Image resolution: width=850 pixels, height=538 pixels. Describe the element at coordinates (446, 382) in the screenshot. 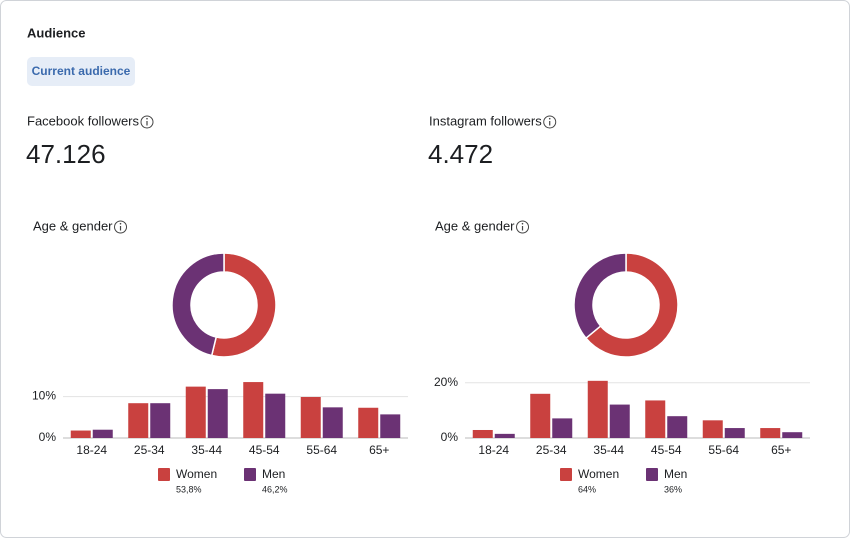

I see `y-tick-label: 20%` at that location.